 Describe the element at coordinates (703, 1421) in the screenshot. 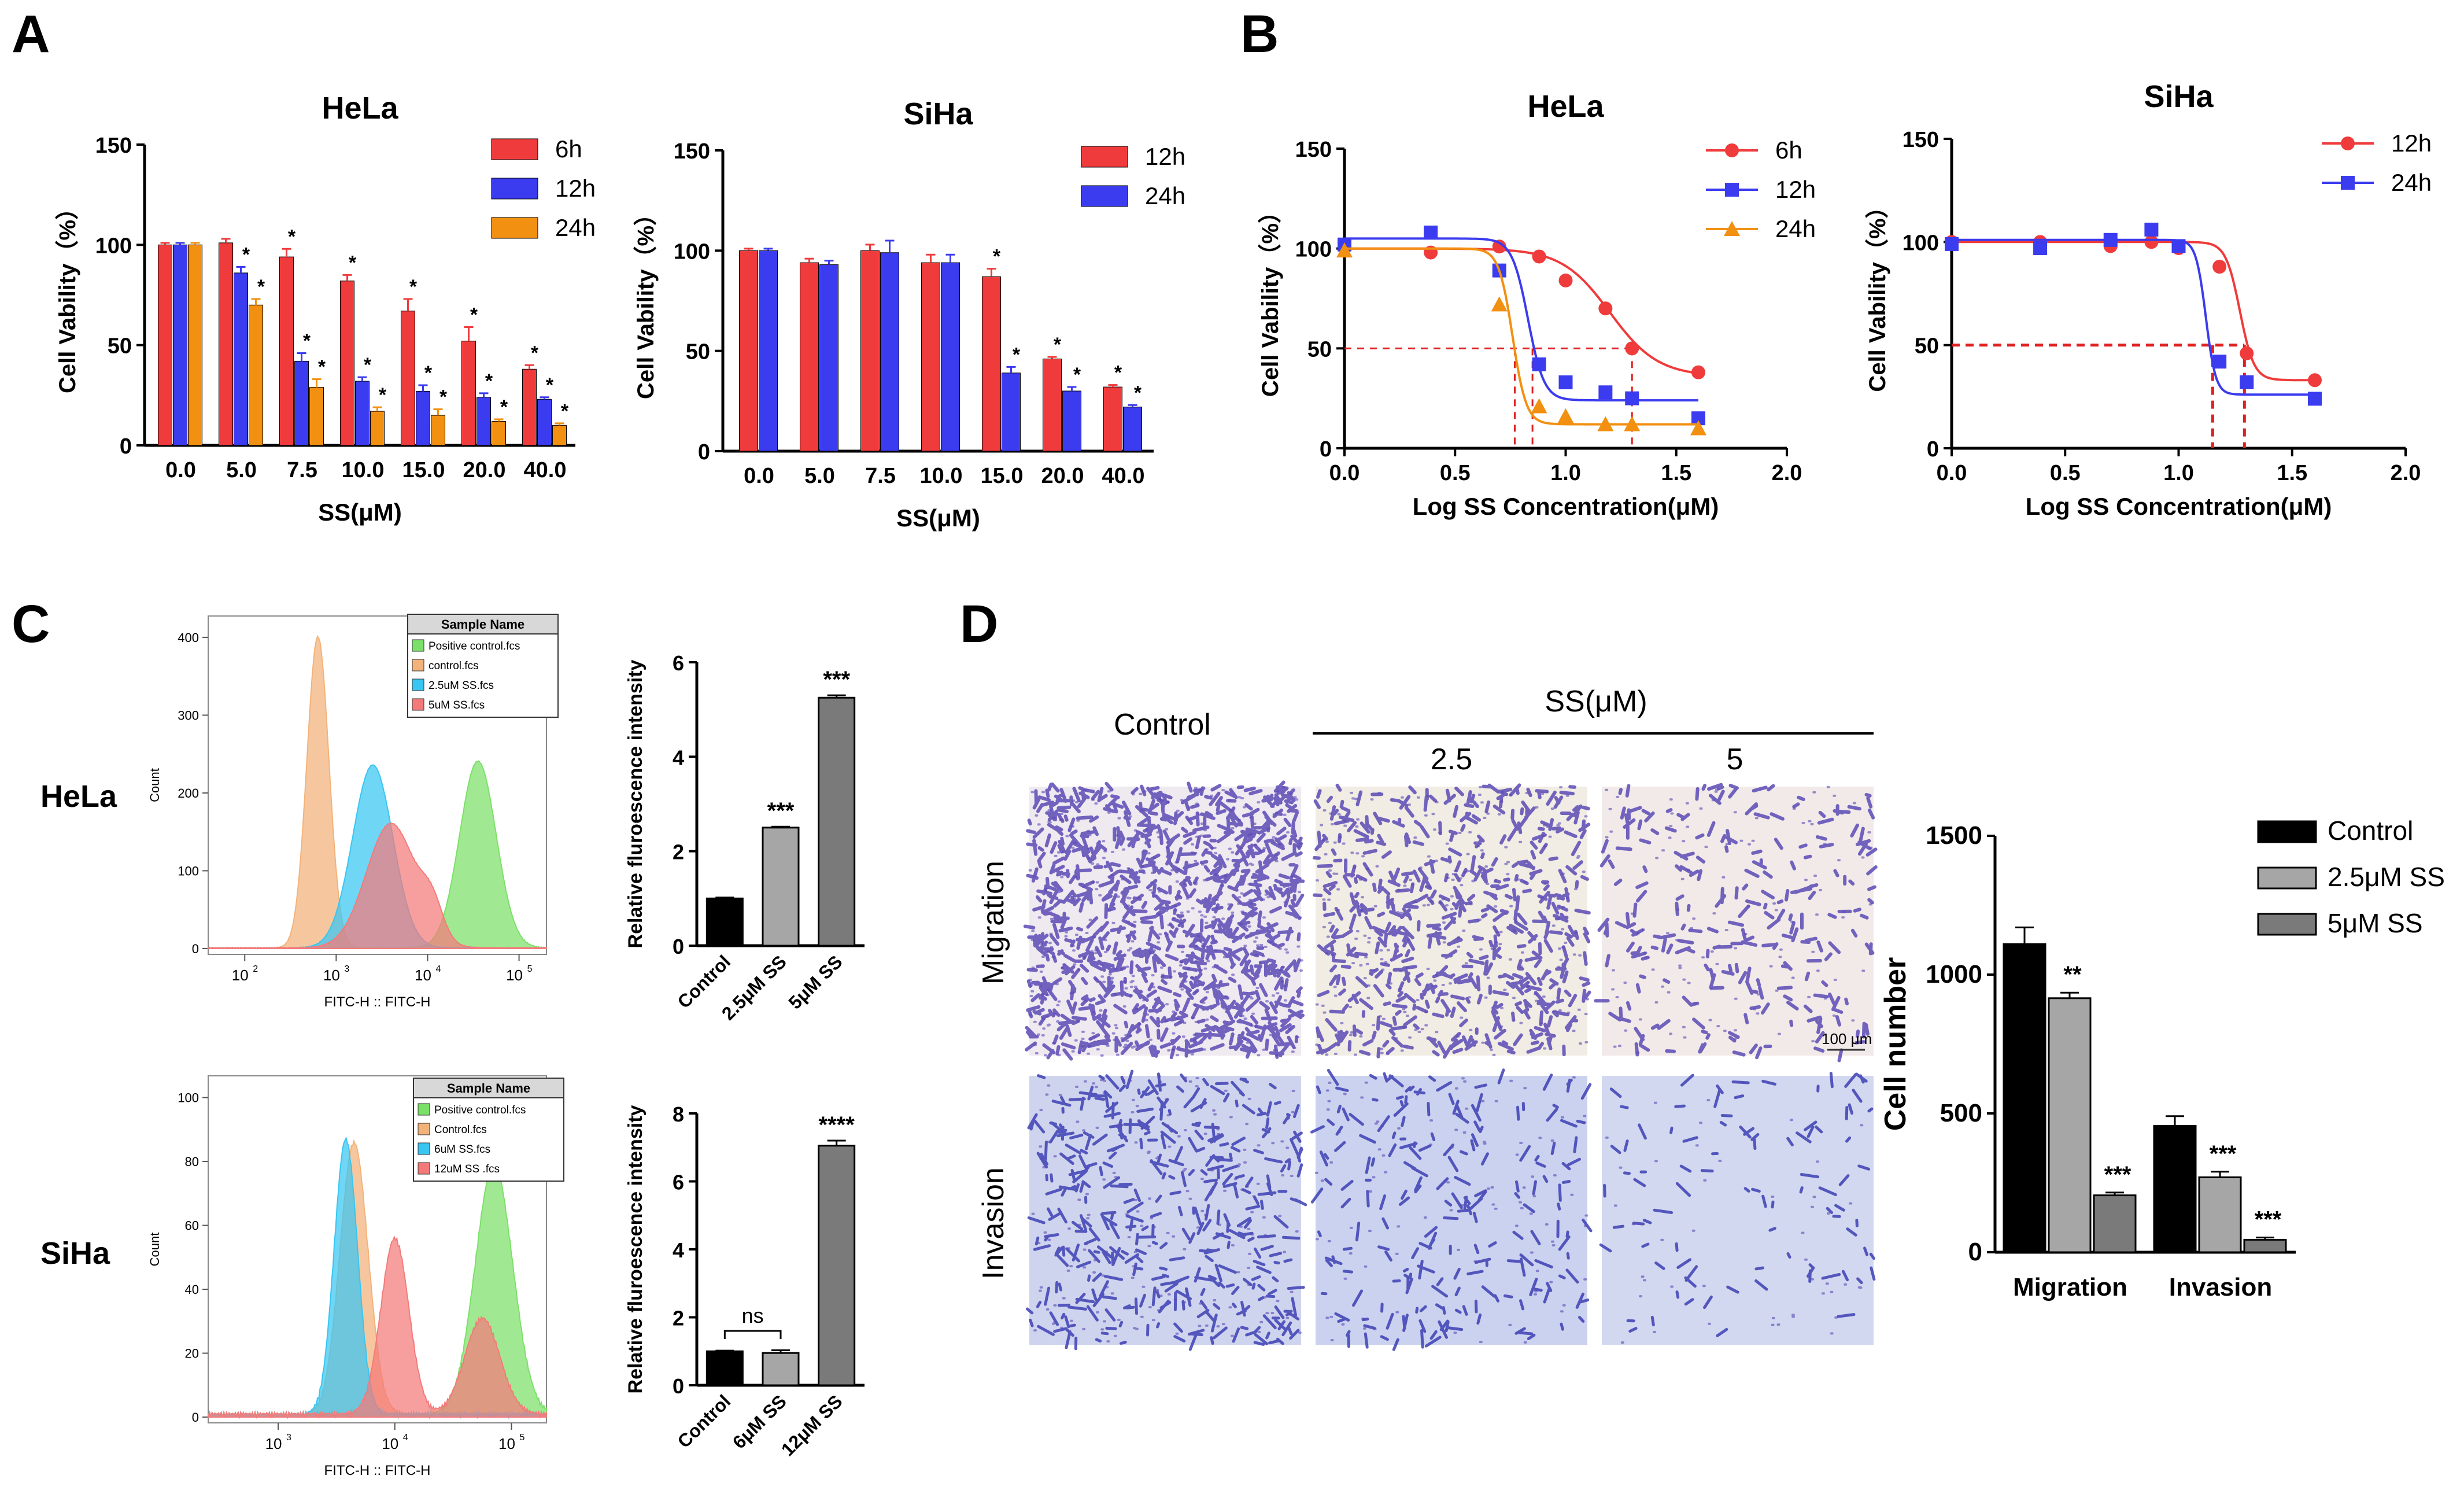

I see `x-tick-label: Control` at that location.